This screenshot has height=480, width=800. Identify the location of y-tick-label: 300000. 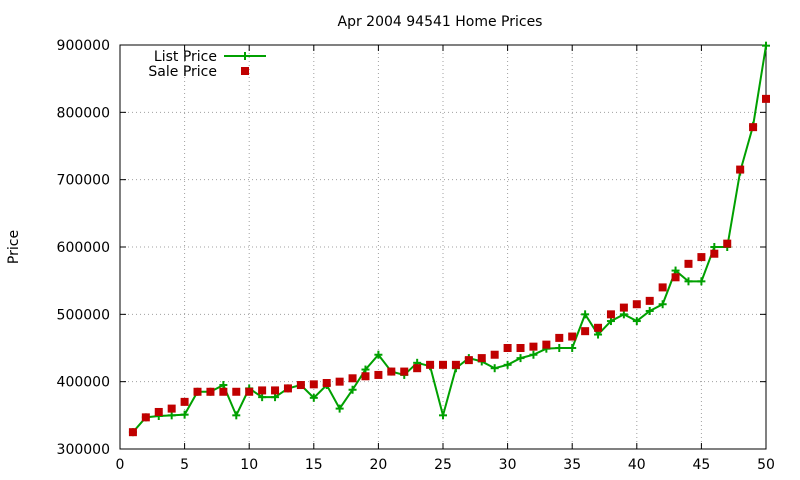
(83, 450).